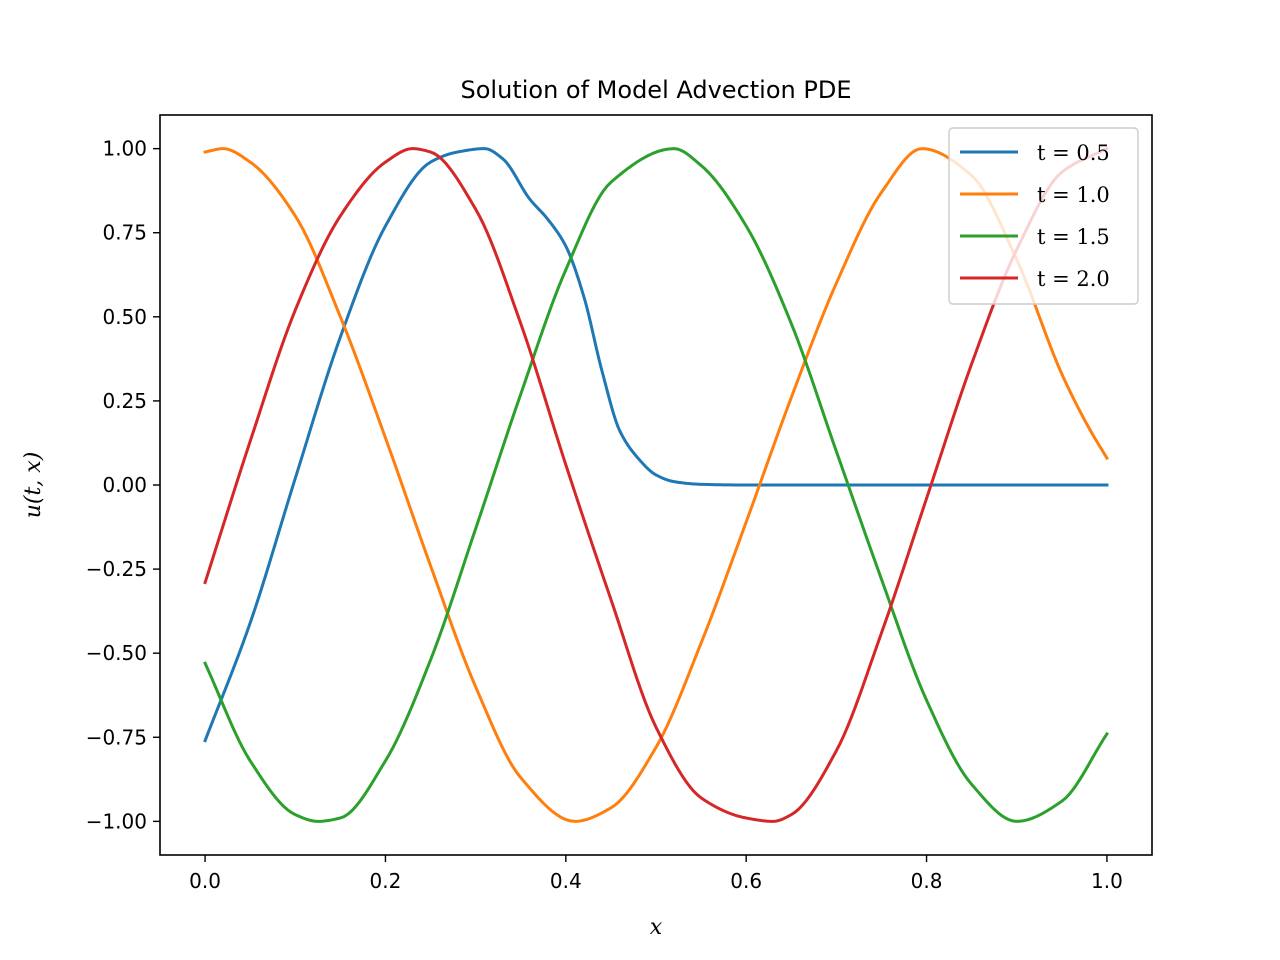 The height and width of the screenshot is (960, 1280). I want to click on legend-label-4: t = 2.0, so click(1073, 279).